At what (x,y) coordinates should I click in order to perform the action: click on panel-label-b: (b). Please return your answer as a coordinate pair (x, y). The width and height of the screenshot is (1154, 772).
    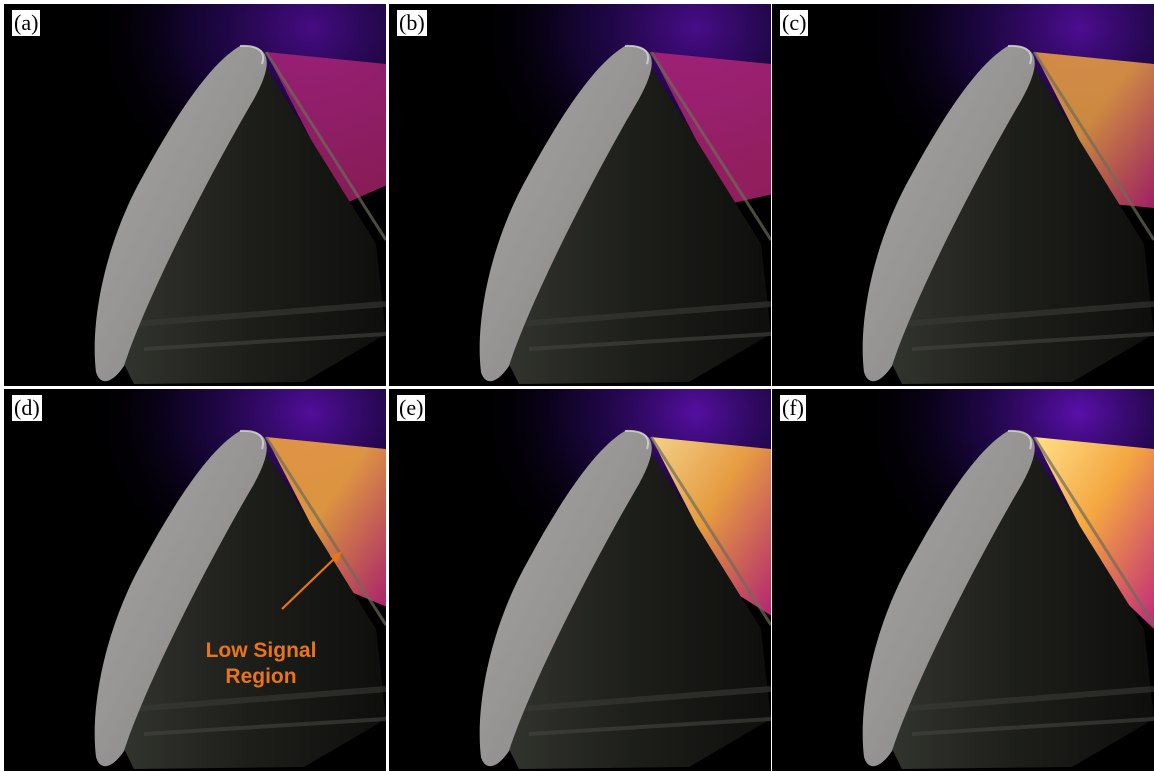
    Looking at the image, I should click on (412, 23).